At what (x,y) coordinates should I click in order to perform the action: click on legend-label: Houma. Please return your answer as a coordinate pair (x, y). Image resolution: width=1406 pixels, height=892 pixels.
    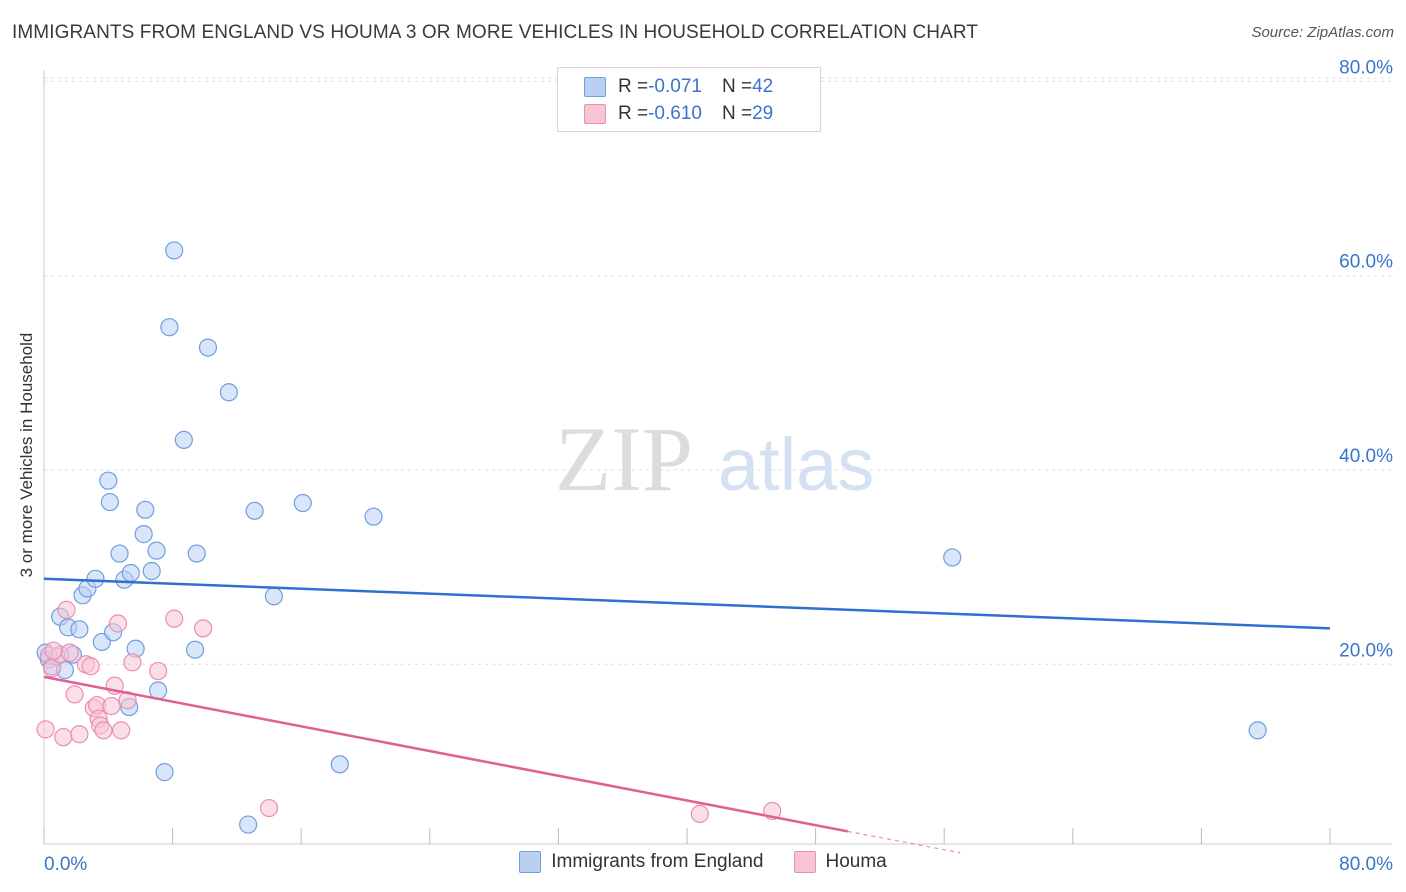
    Looking at the image, I should click on (856, 861).